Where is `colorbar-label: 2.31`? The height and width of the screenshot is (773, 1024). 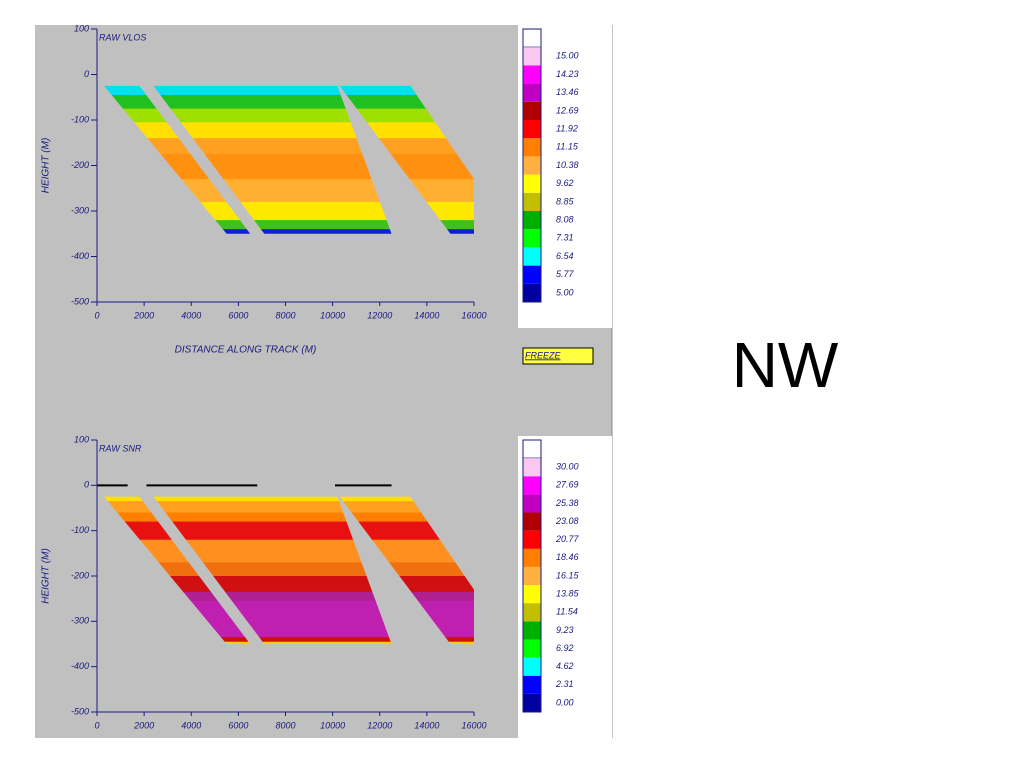
colorbar-label: 2.31 is located at coordinates (564, 684).